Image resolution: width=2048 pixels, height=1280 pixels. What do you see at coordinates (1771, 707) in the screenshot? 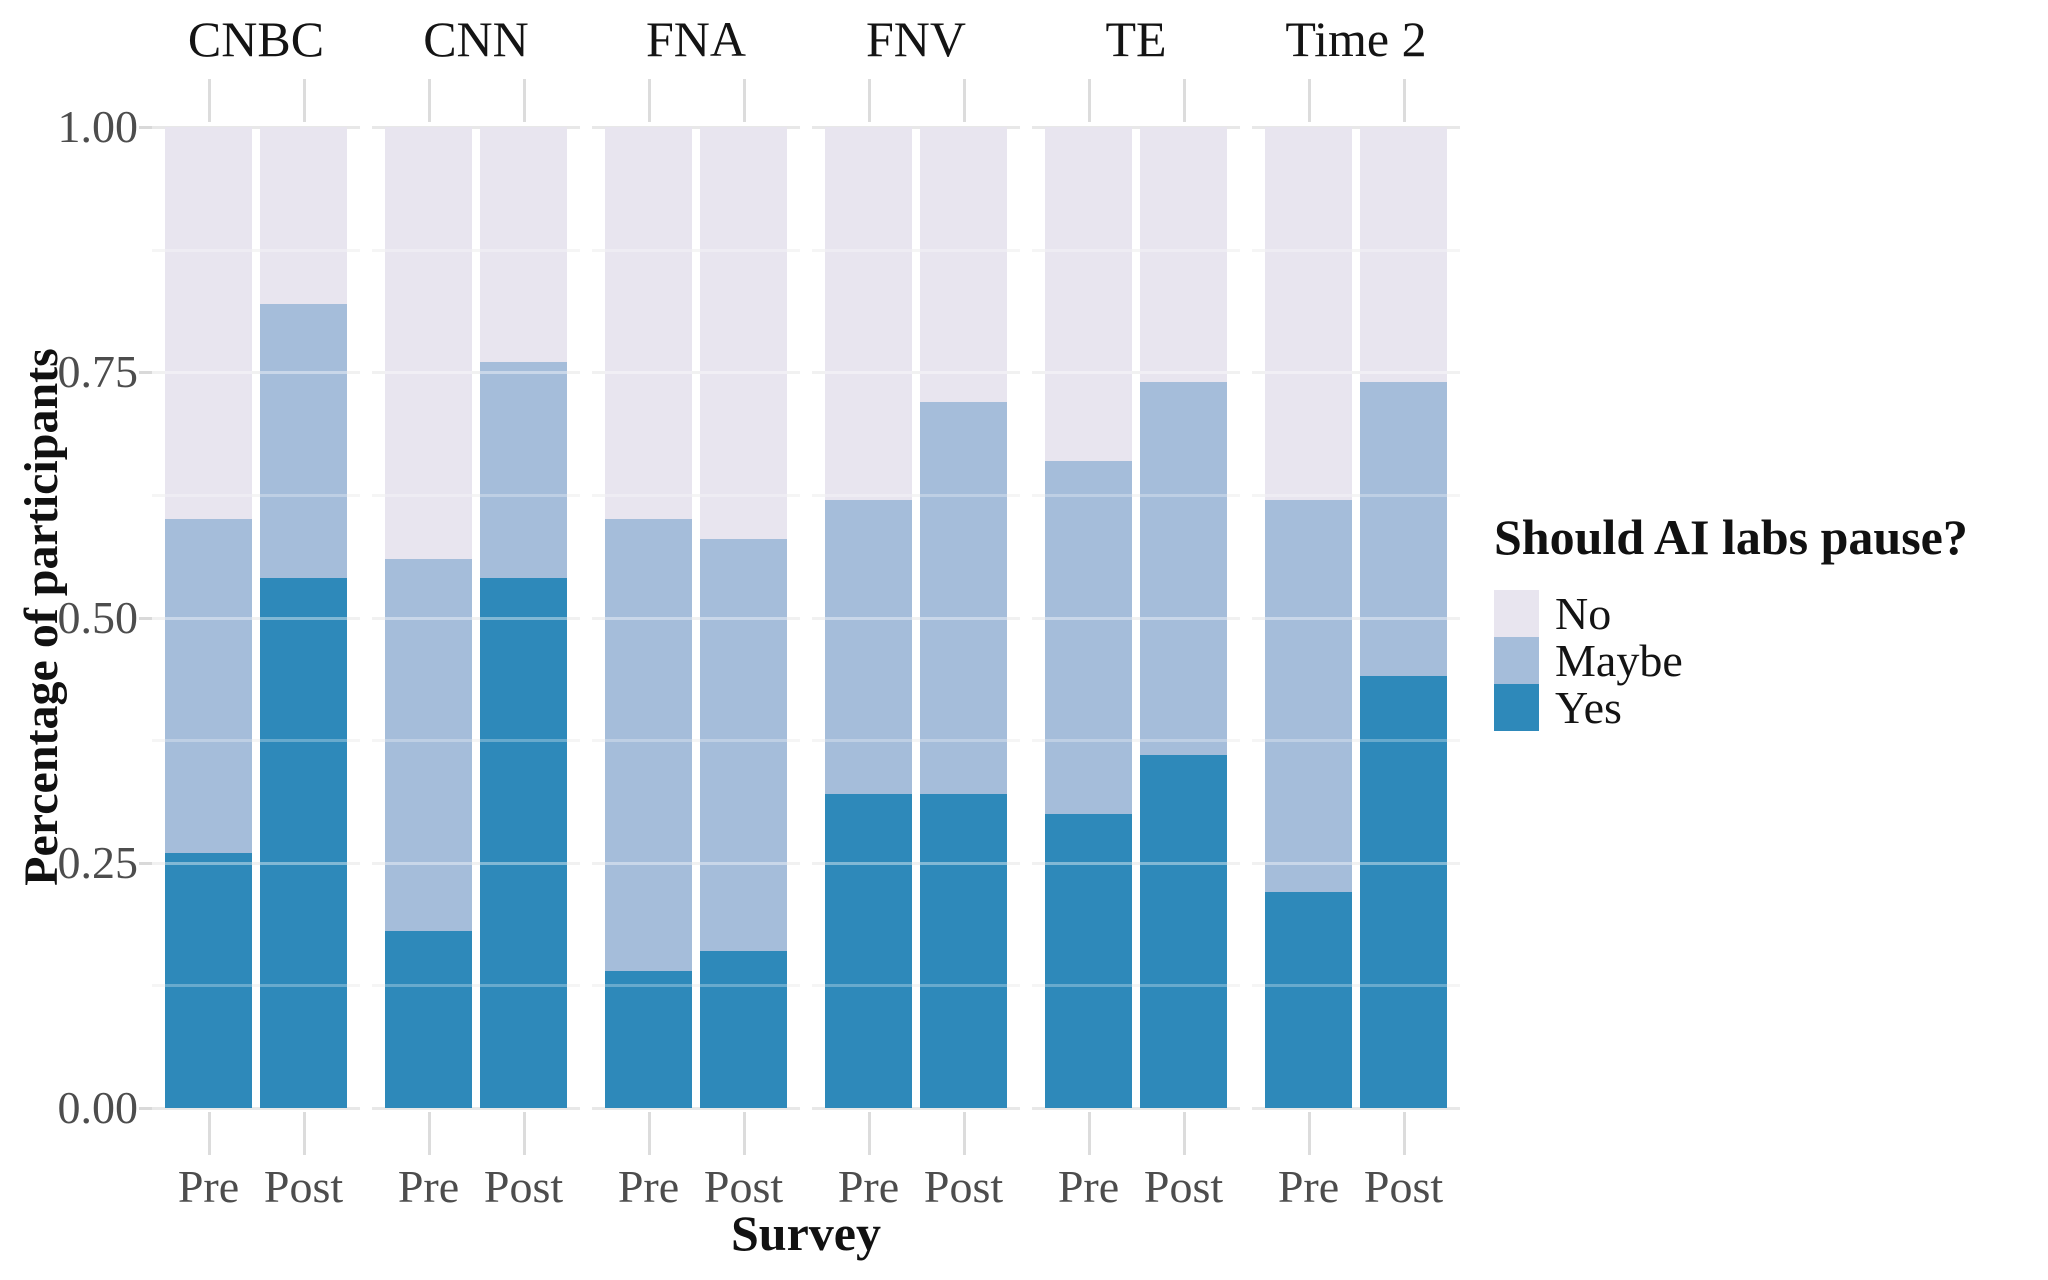
I see `legend-entry-yes: Yes` at bounding box center [1771, 707].